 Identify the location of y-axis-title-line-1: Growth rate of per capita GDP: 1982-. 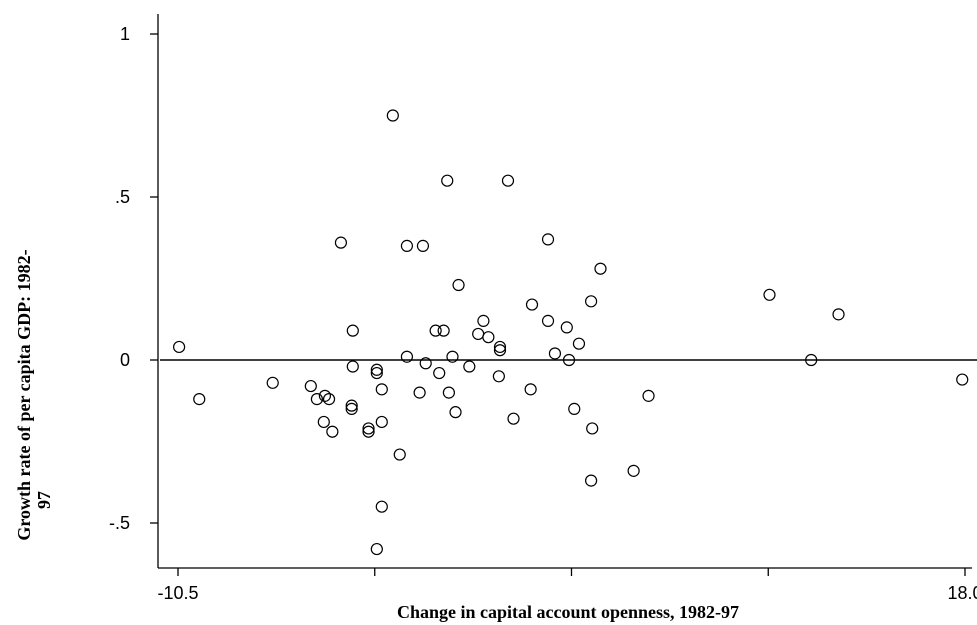
(24, 394).